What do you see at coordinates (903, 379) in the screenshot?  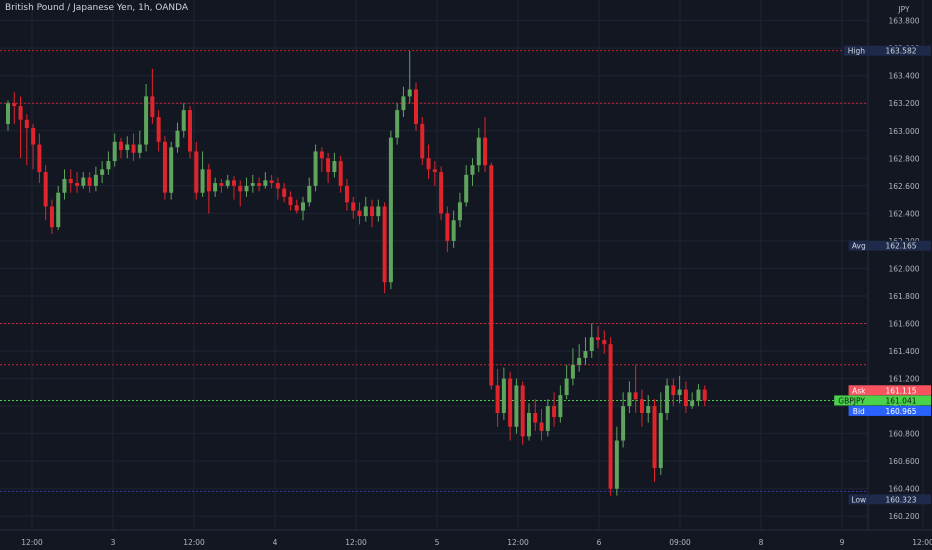 I see `y-tick-label: 161.200` at bounding box center [903, 379].